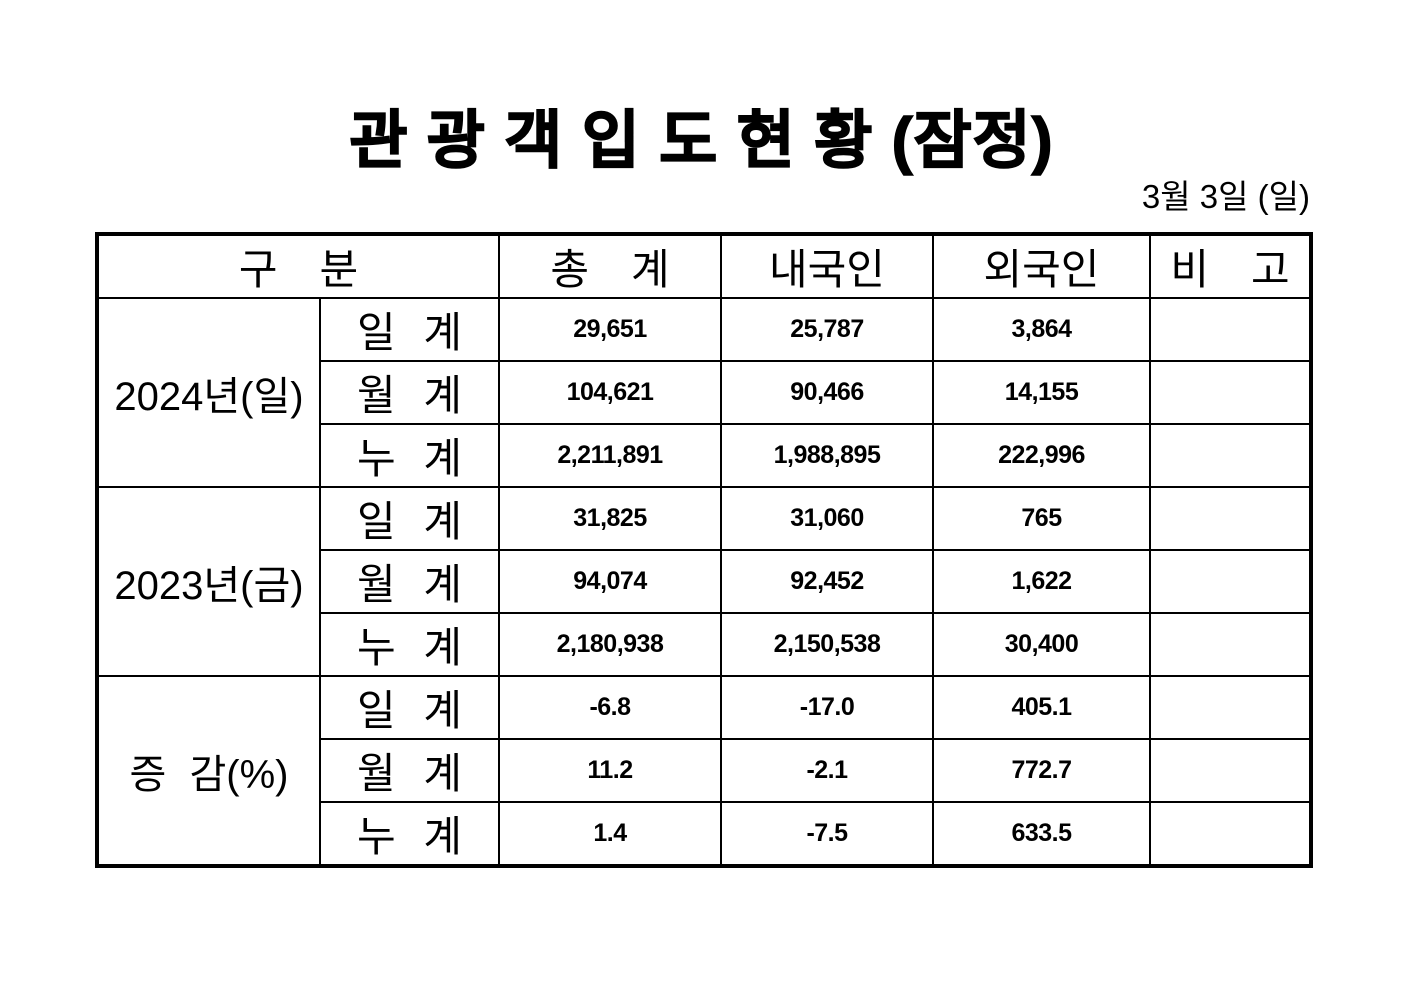  I want to click on table-row: 월 계 94,074 92,452 1,622, so click(704, 581).